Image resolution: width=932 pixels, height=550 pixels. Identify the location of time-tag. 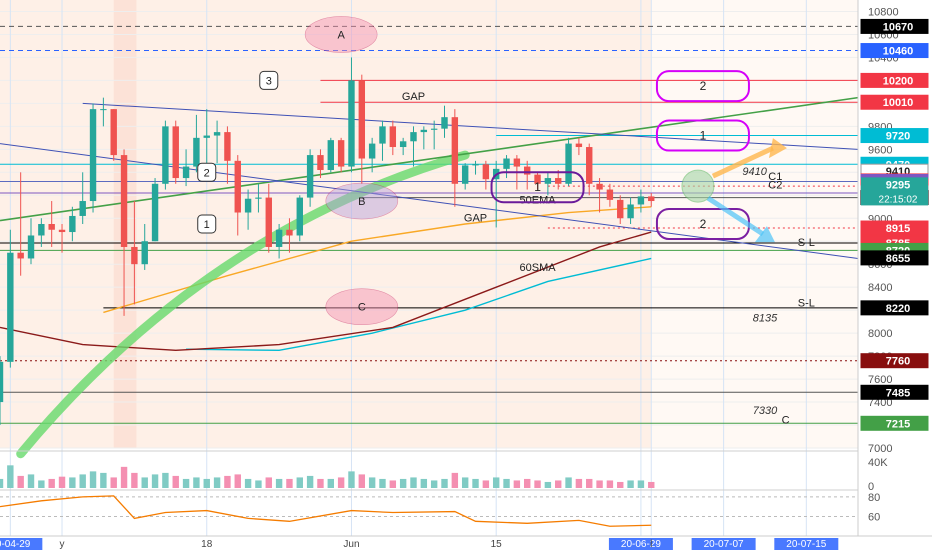
(723, 544).